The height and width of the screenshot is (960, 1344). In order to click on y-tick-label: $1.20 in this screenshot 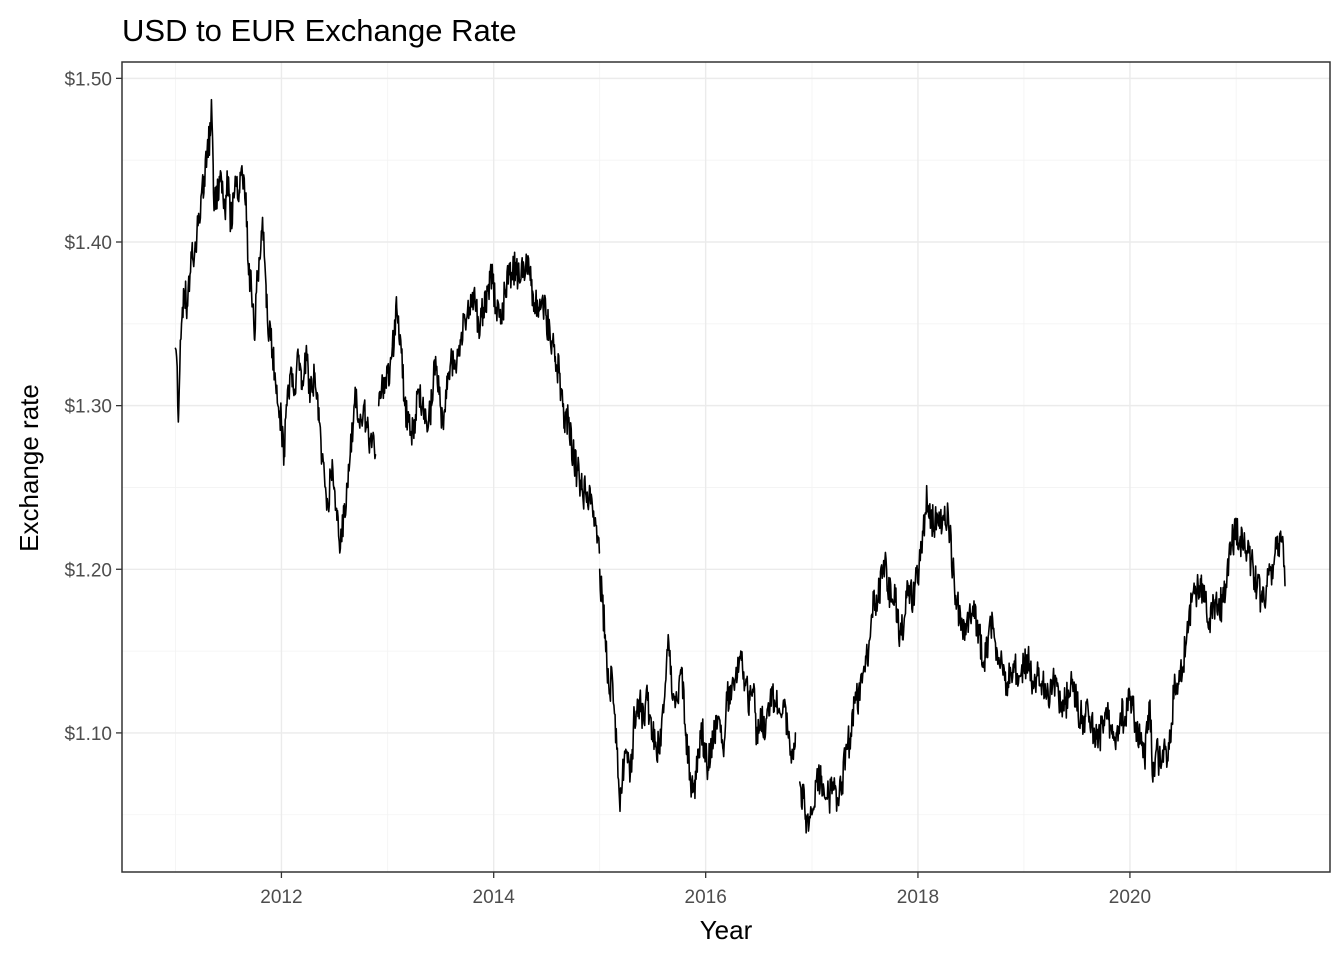, I will do `click(88, 570)`.